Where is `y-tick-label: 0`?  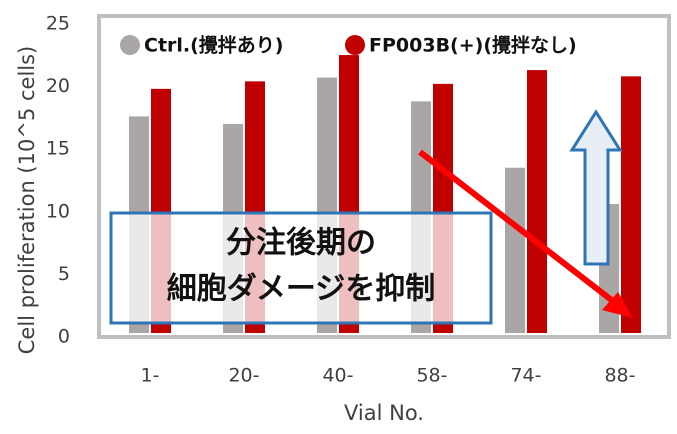 y-tick-label: 0 is located at coordinates (64, 337).